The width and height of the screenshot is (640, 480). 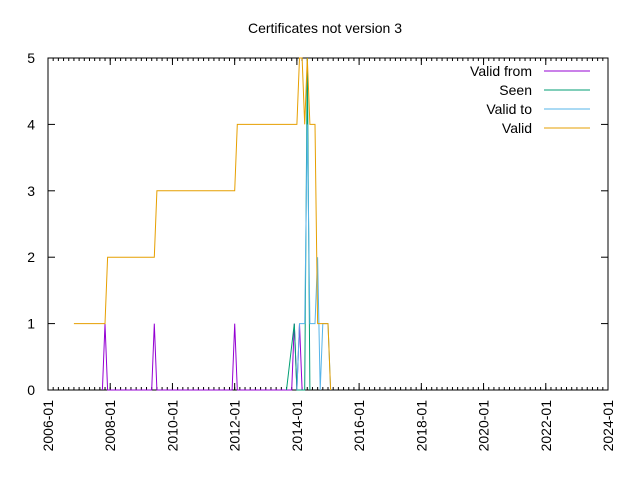 What do you see at coordinates (509, 109) in the screenshot?
I see `legend-label-valid-to: Valid to` at bounding box center [509, 109].